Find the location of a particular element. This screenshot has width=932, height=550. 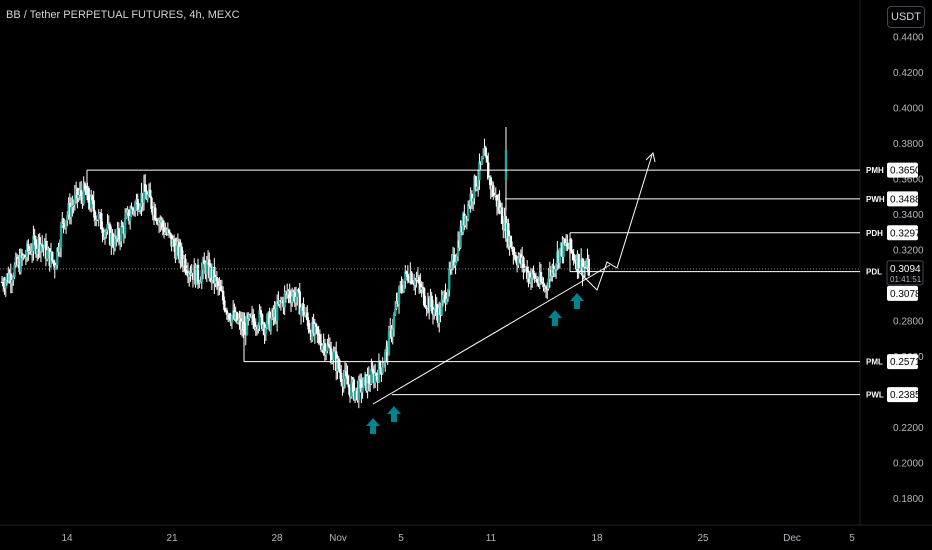

time-tick-label: 18 is located at coordinates (597, 538).